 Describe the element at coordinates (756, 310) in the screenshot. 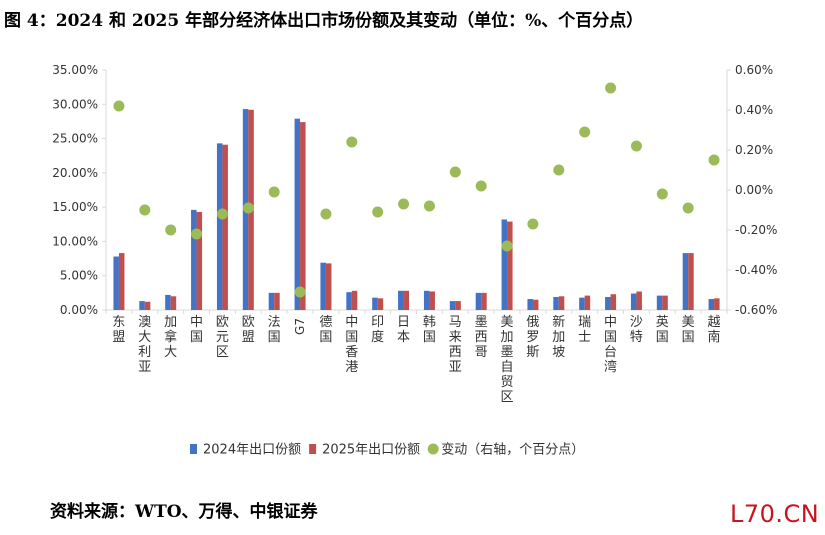

I see `right-axis-tick-label: -0.60%` at that location.